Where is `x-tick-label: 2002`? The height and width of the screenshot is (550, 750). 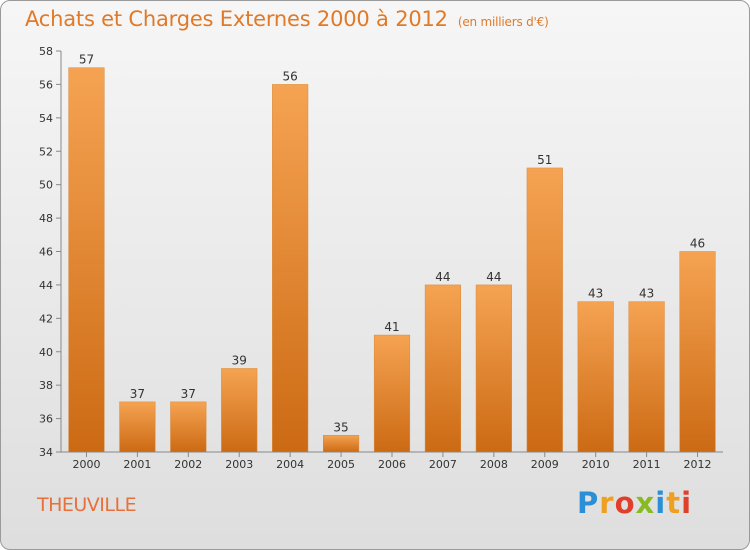 x-tick-label: 2002 is located at coordinates (188, 464).